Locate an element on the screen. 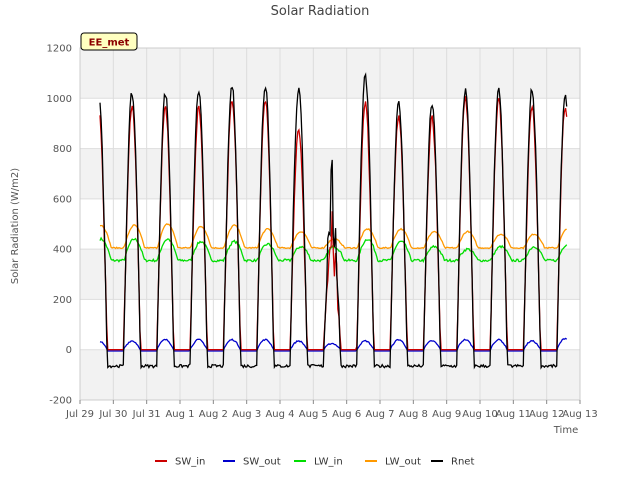 This screenshot has width=640, height=480. y-tick-label: 0 is located at coordinates (69, 350).